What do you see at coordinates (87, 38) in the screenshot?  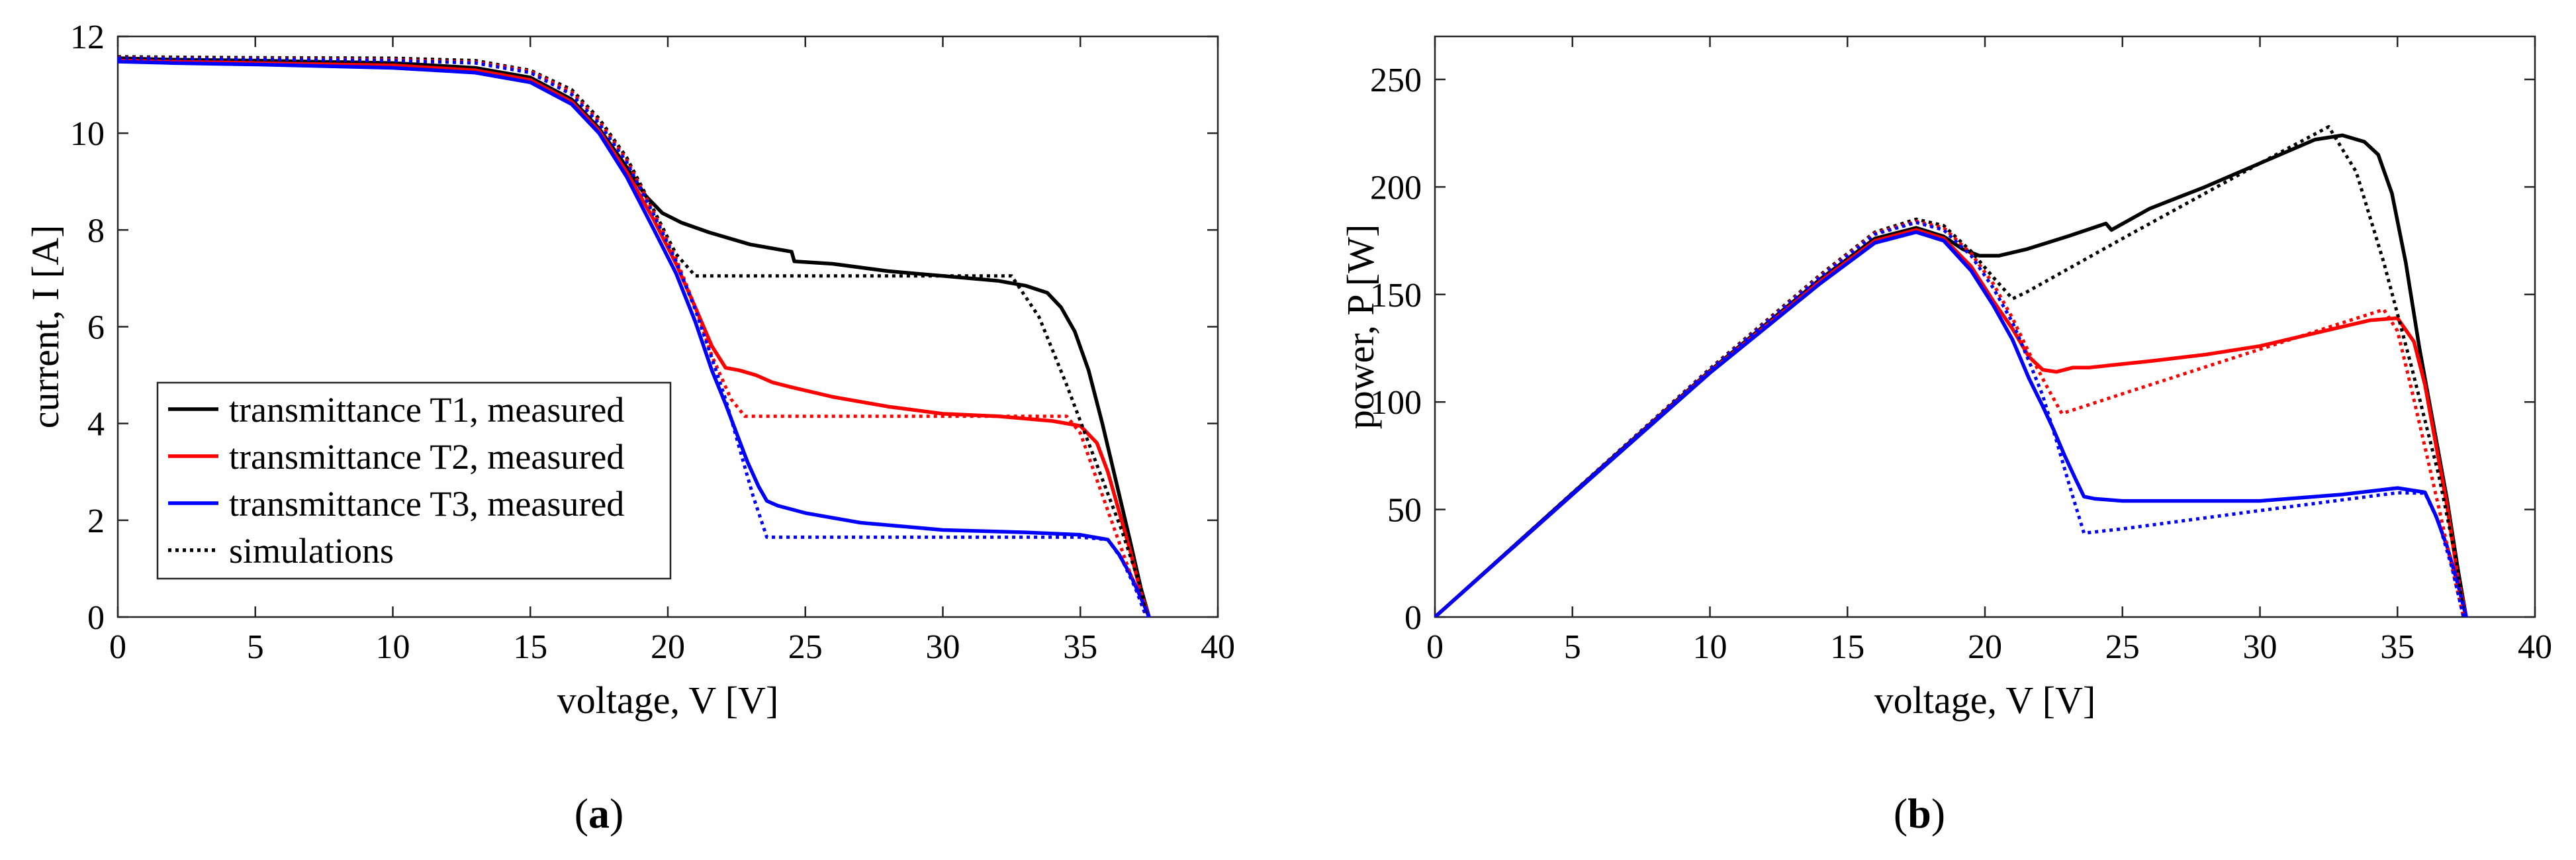 I see `y-tick-label: 12` at bounding box center [87, 38].